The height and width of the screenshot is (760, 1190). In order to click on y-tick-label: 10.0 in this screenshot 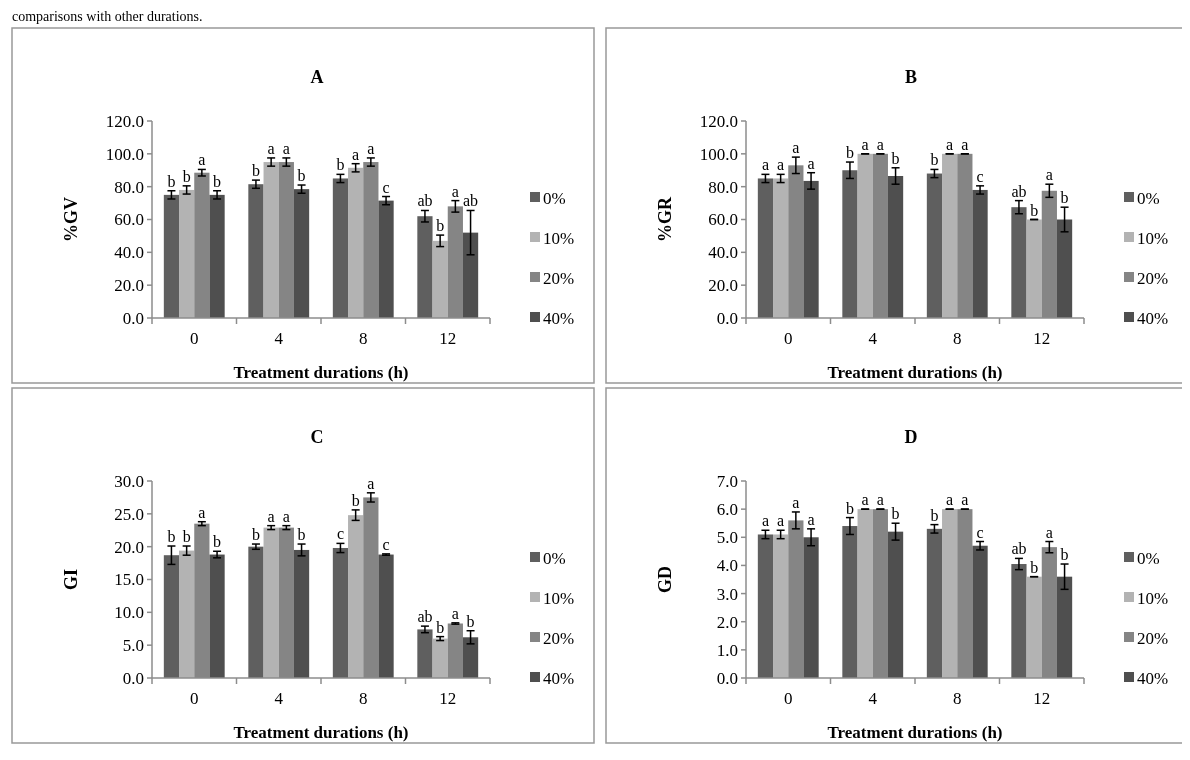, I will do `click(129, 613)`.